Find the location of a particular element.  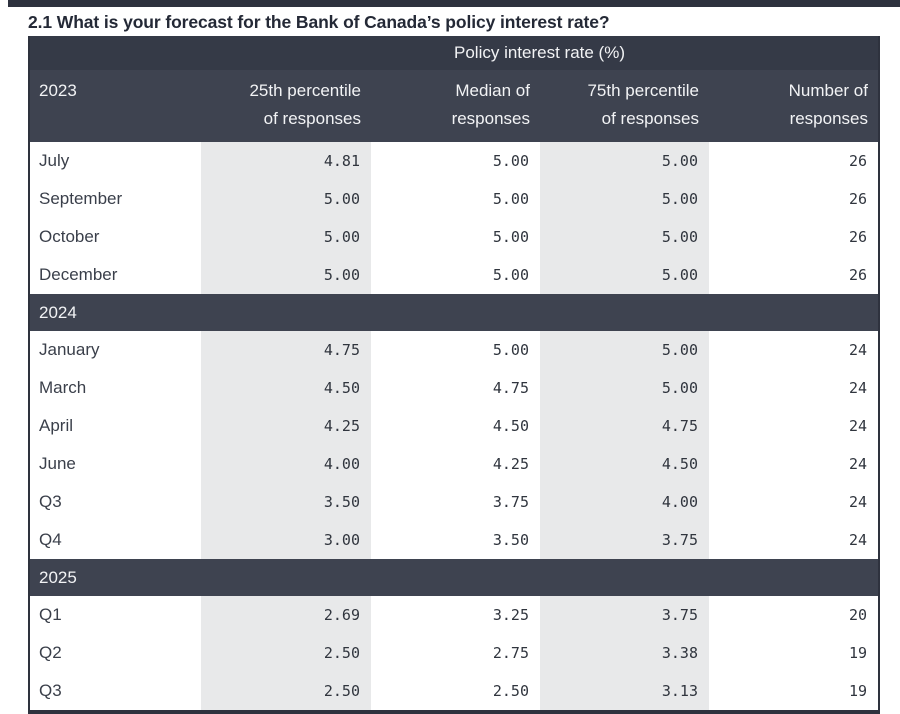

table-row: June 4.00 4.25 4.50 24 is located at coordinates (454, 464).